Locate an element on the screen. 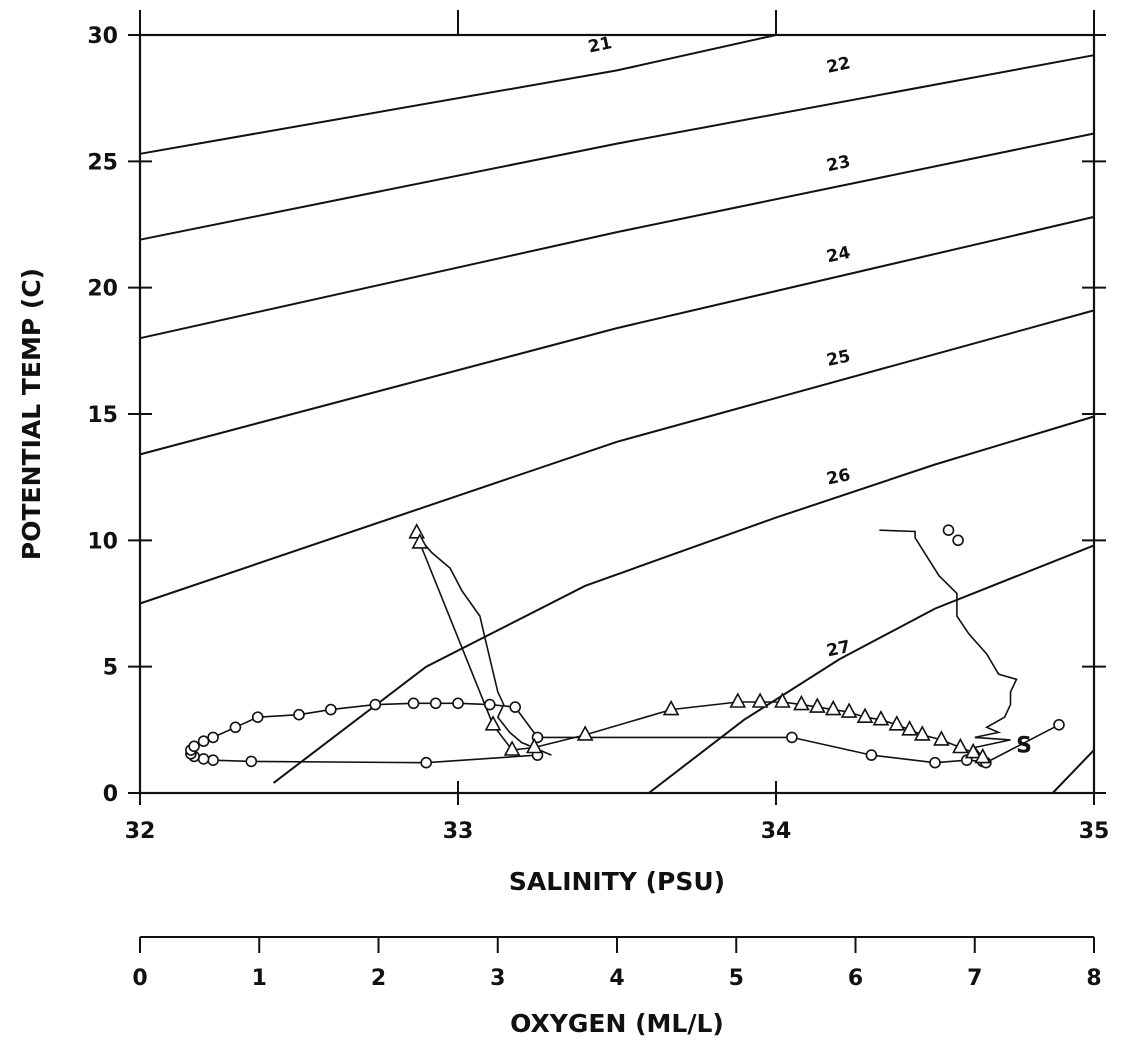  x-axis-label: SALINITY (PSU) is located at coordinates (617, 881).